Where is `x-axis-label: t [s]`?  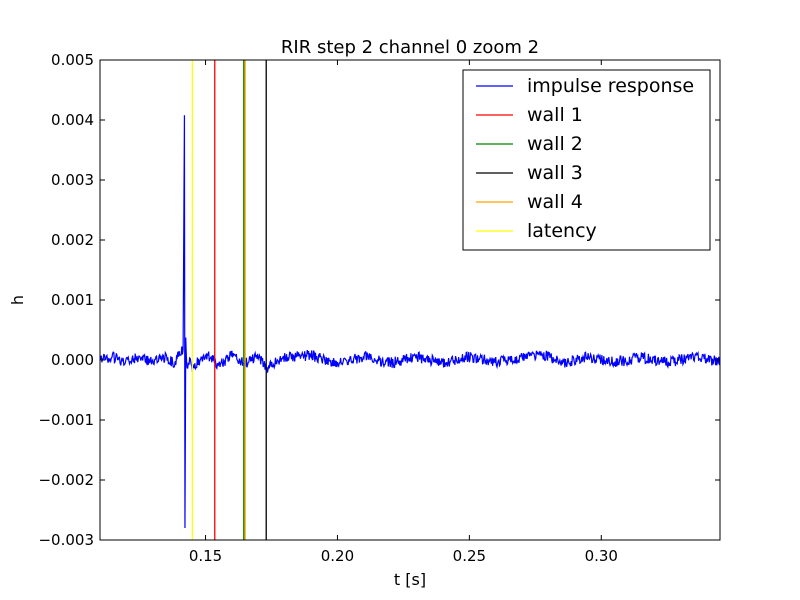 x-axis-label: t [s] is located at coordinates (410, 579).